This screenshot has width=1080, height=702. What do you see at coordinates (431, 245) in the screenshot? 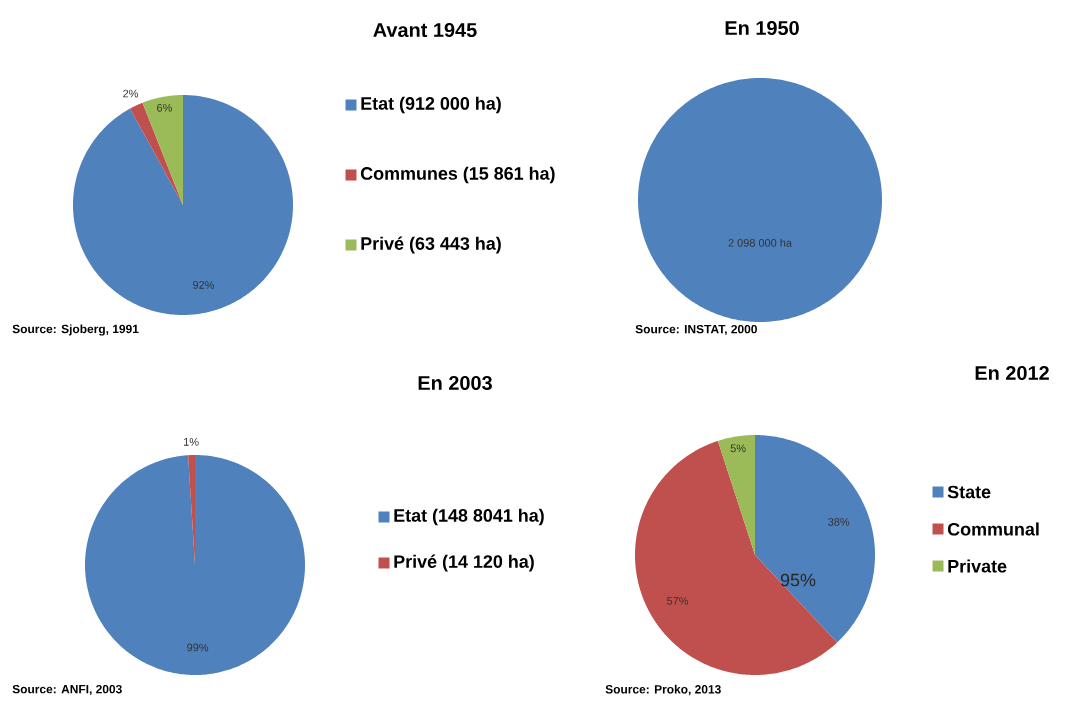
I see `legend-label: Privé (63 443 ha)` at bounding box center [431, 245].